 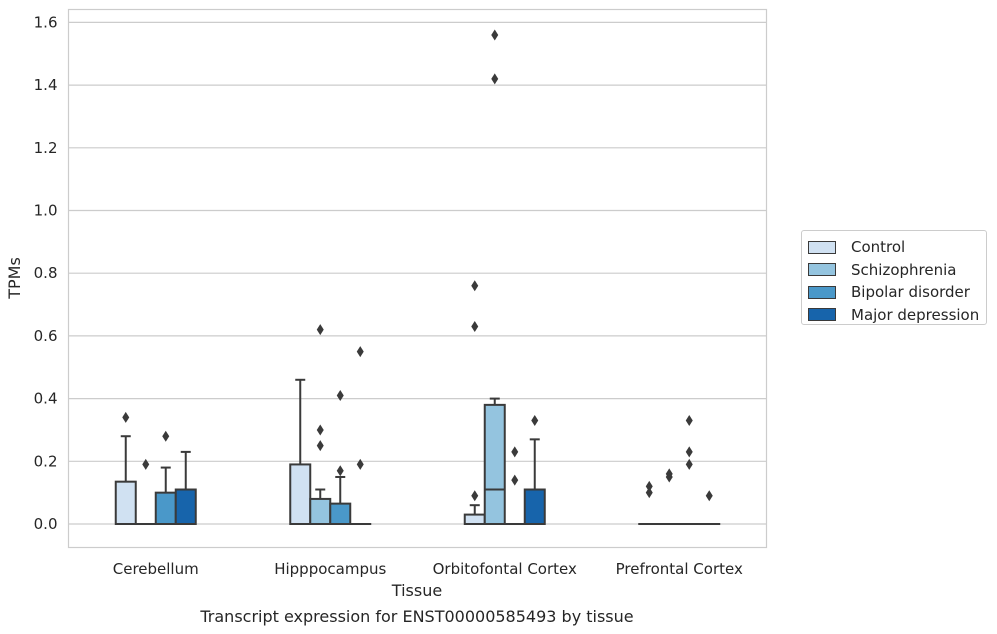 What do you see at coordinates (300, 451) in the screenshot?
I see `box-control-hipppocampus` at bounding box center [300, 451].